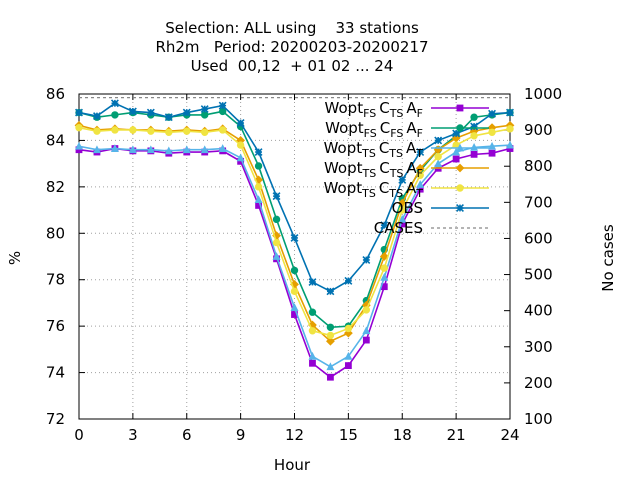 Image resolution: width=640 pixels, height=480 pixels. I want to click on y-tick-label: 80, so click(55, 233).